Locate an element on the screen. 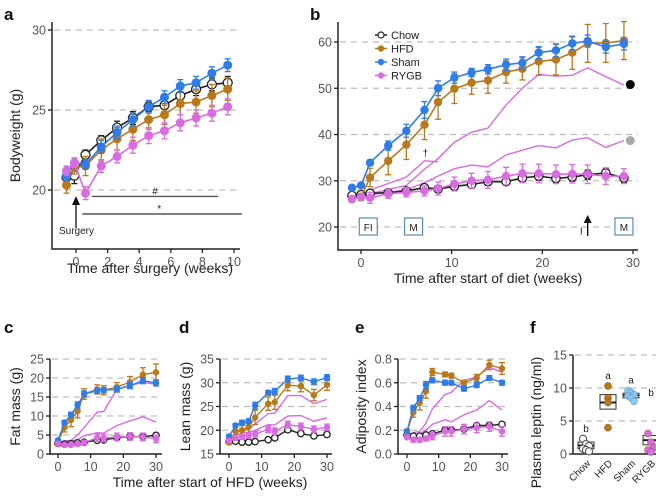  x-axis-label: Time after start of diet (weeks) is located at coordinates (488, 278).